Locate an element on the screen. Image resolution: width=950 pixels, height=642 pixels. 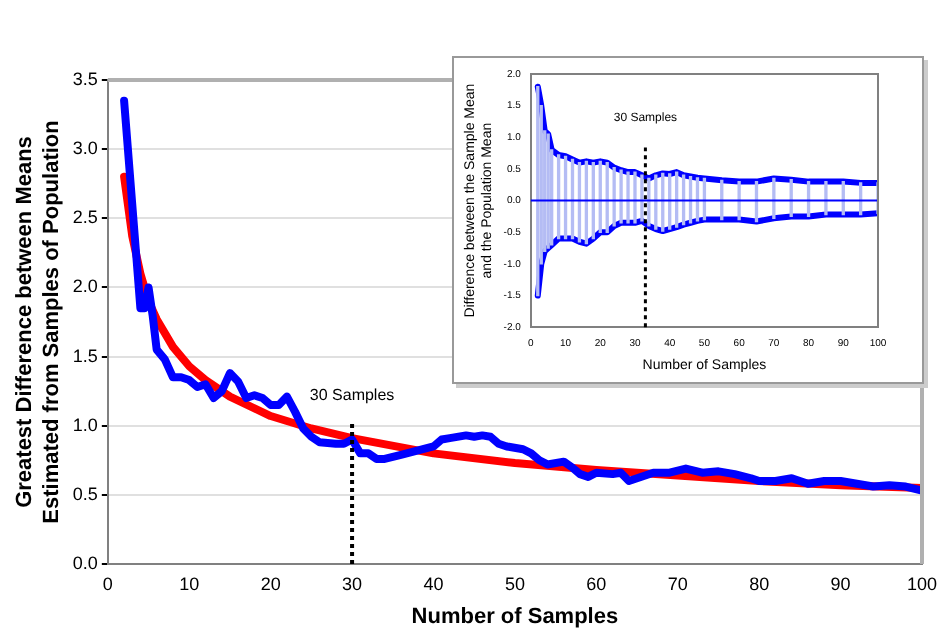
x-axis-title: Number of Samples is located at coordinates (515, 616).